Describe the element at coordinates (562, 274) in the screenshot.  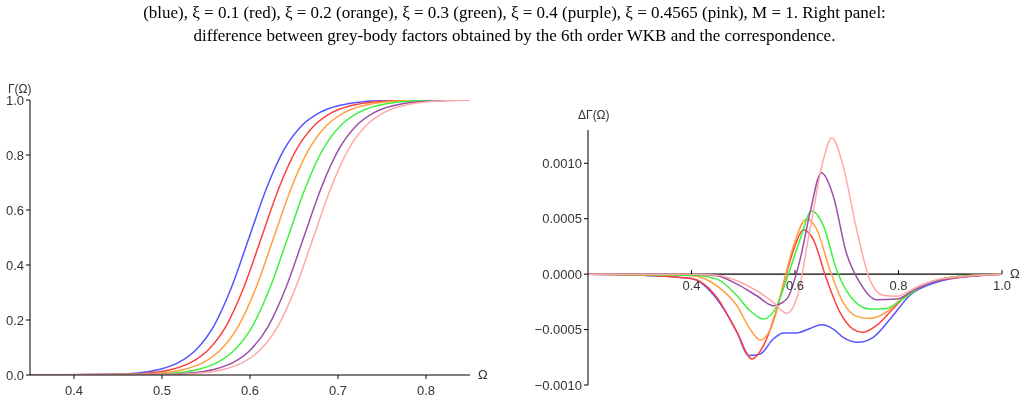
I see `y-tick-label: 0.0000` at that location.